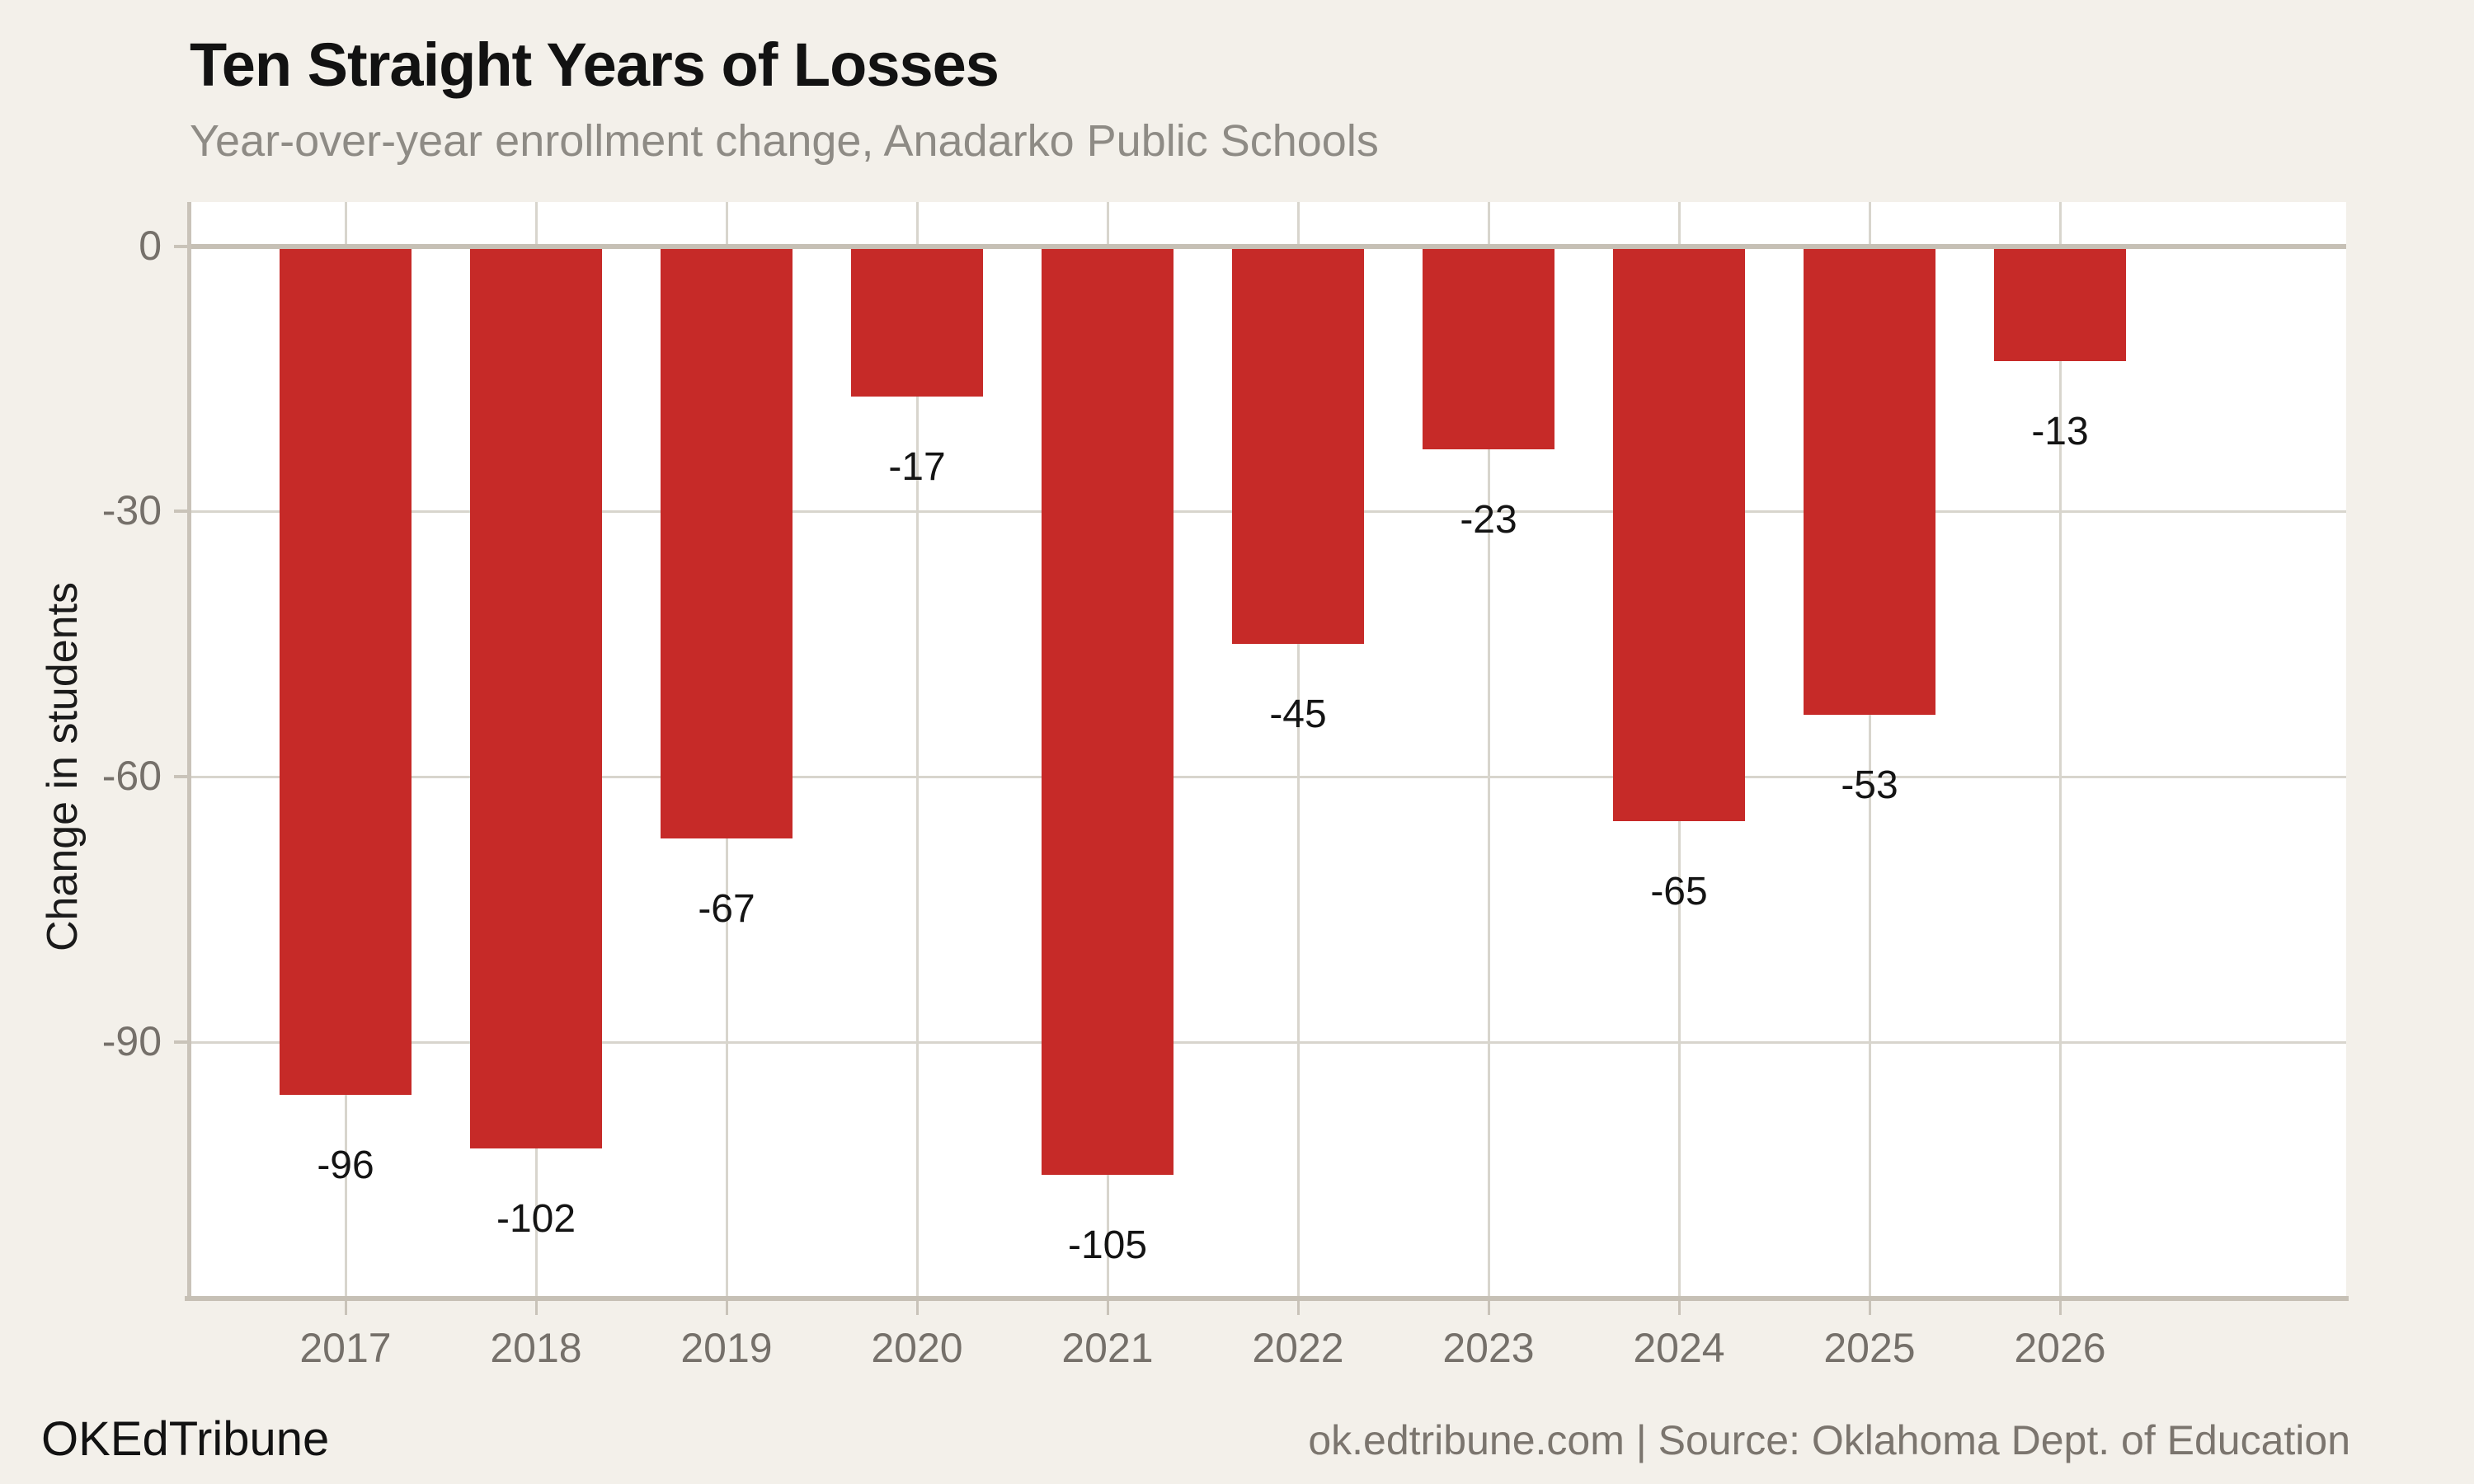 This screenshot has height=1484, width=2474. I want to click on x-tick-mark-2018, so click(536, 1308).